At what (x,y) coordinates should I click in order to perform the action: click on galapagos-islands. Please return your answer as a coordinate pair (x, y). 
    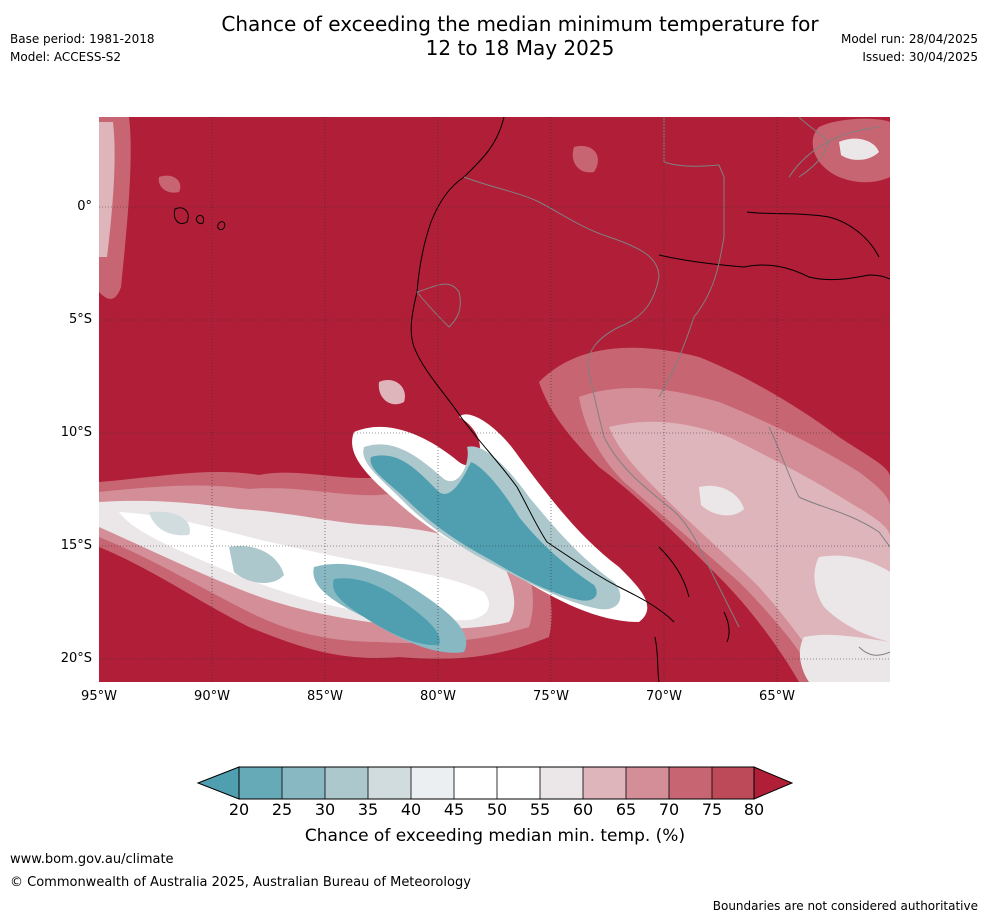
    Looking at the image, I should click on (199, 218).